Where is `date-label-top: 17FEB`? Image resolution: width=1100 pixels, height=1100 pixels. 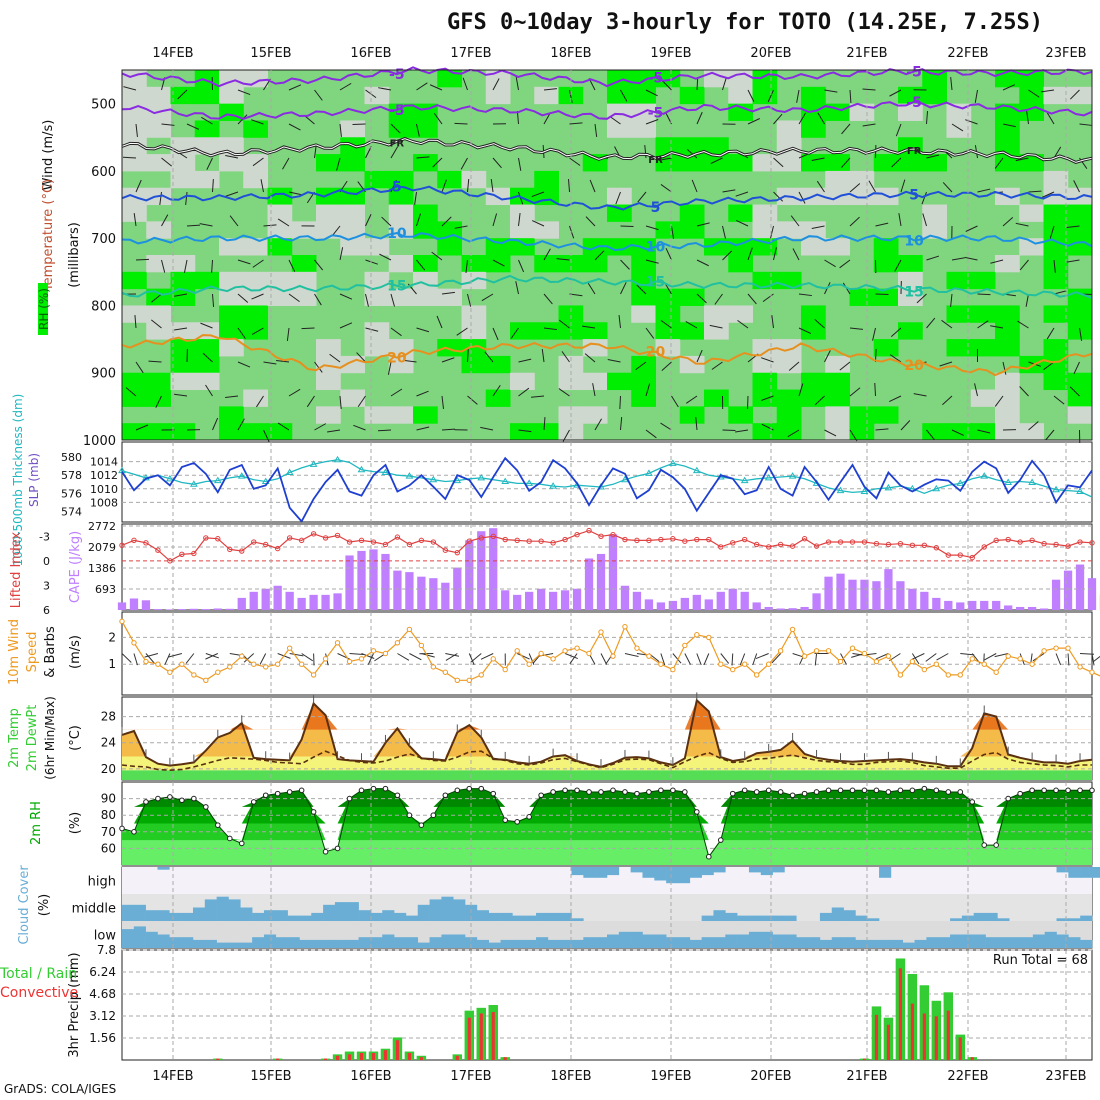
date-label-top: 17FEB is located at coordinates (470, 53).